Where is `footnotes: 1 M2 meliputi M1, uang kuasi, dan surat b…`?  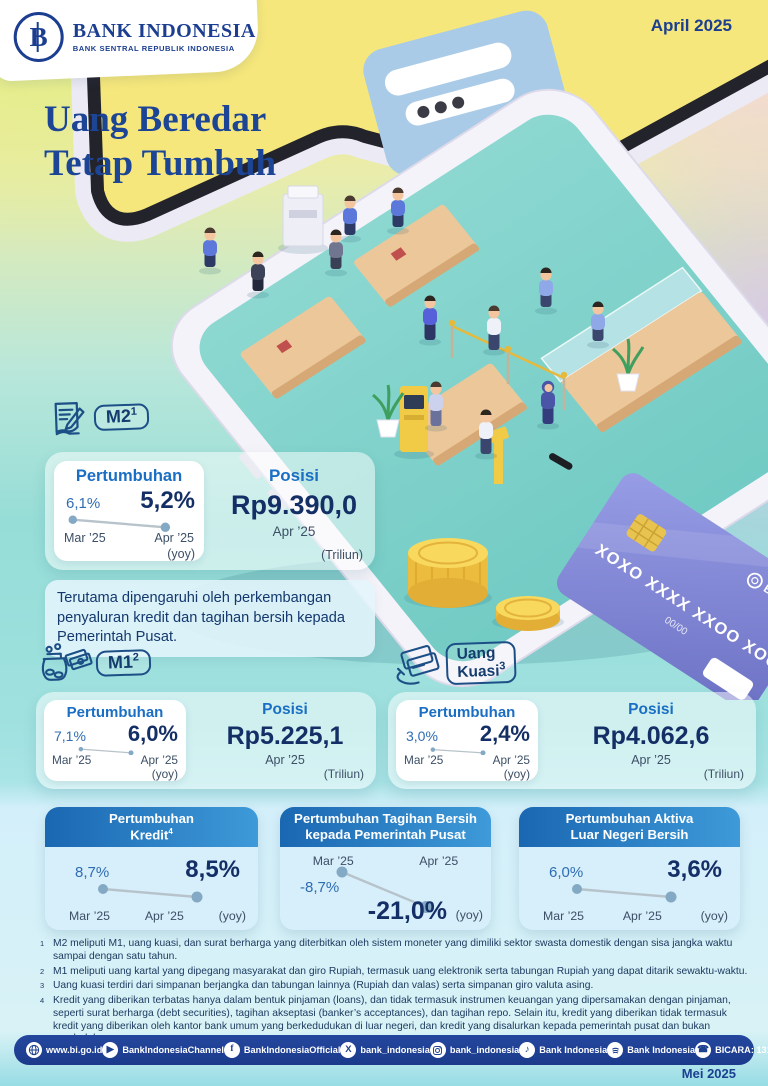
footnotes: 1 M2 meliputi M1, uang kuasi, dan surat b… is located at coordinates (397, 993).